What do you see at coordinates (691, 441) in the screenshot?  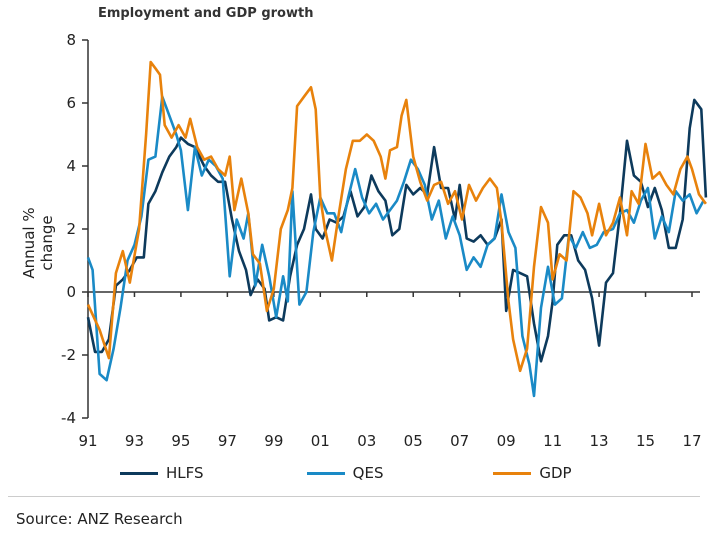 I see `x-tick-label: 17` at bounding box center [691, 441].